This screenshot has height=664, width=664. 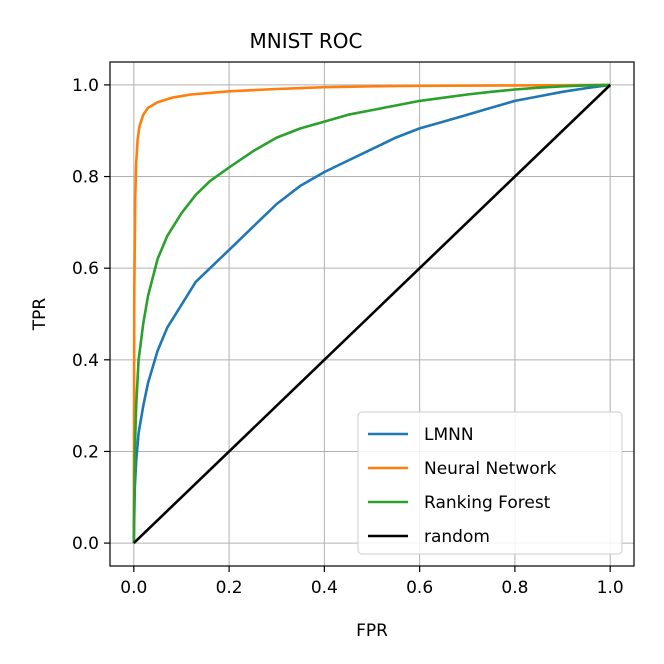 I want to click on chart-title: MNIST ROC, so click(x=306, y=41).